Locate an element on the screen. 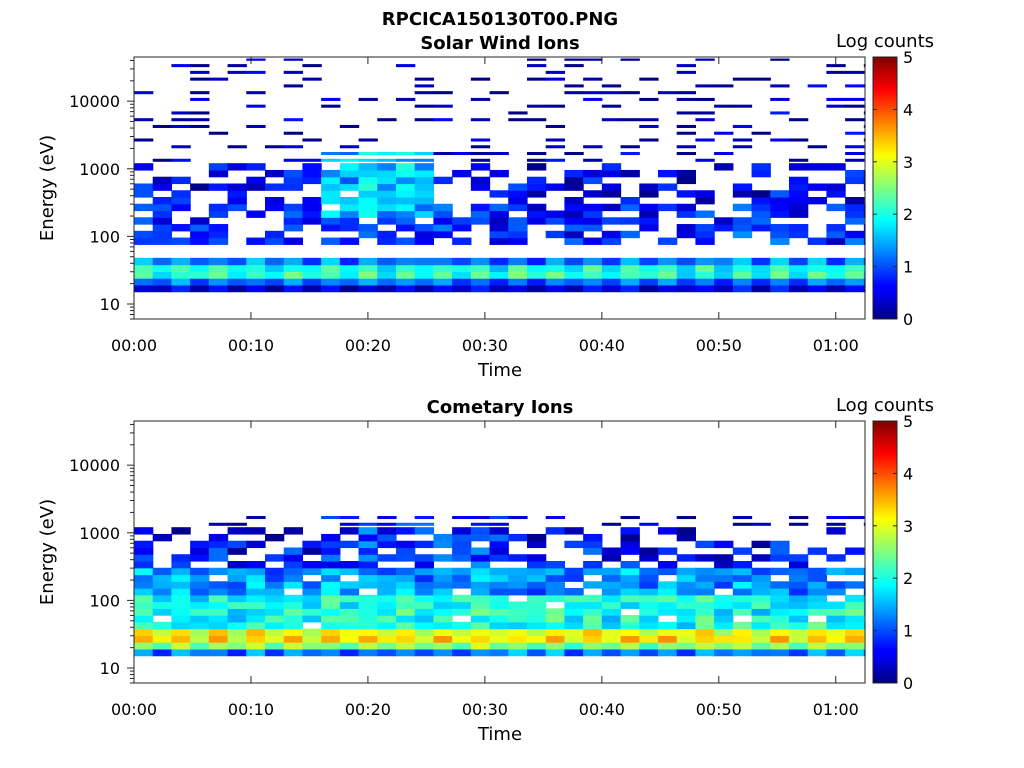 The image size is (1024, 768). spectrogram-cometary is located at coordinates (500, 586).